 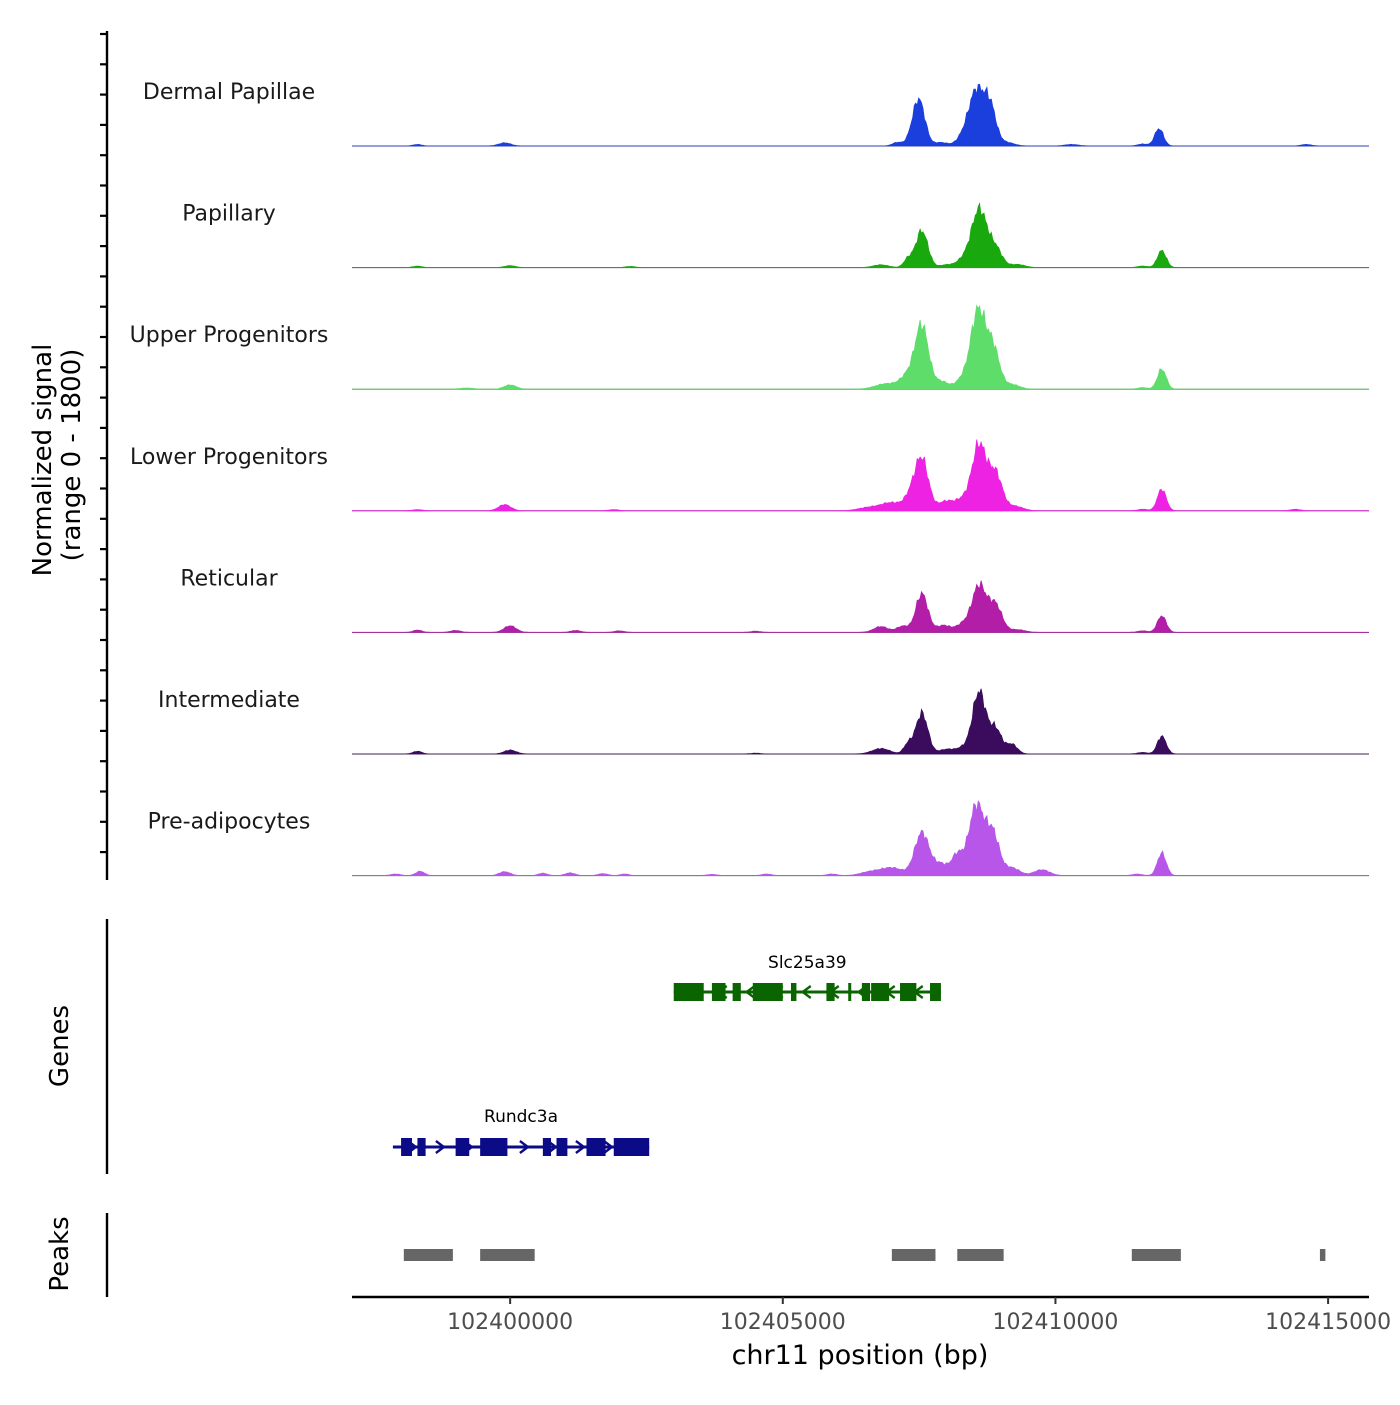 I want to click on gene-track: Slc25a39 Rundc3a, so click(x=666, y=1054).